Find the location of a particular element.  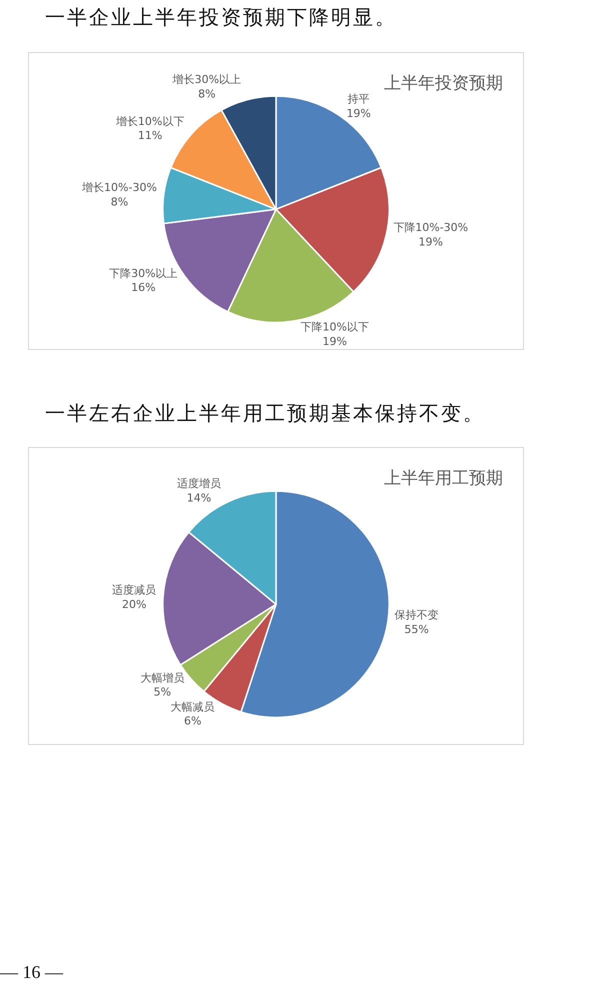

slice-label: 持平 is located at coordinates (359, 99).